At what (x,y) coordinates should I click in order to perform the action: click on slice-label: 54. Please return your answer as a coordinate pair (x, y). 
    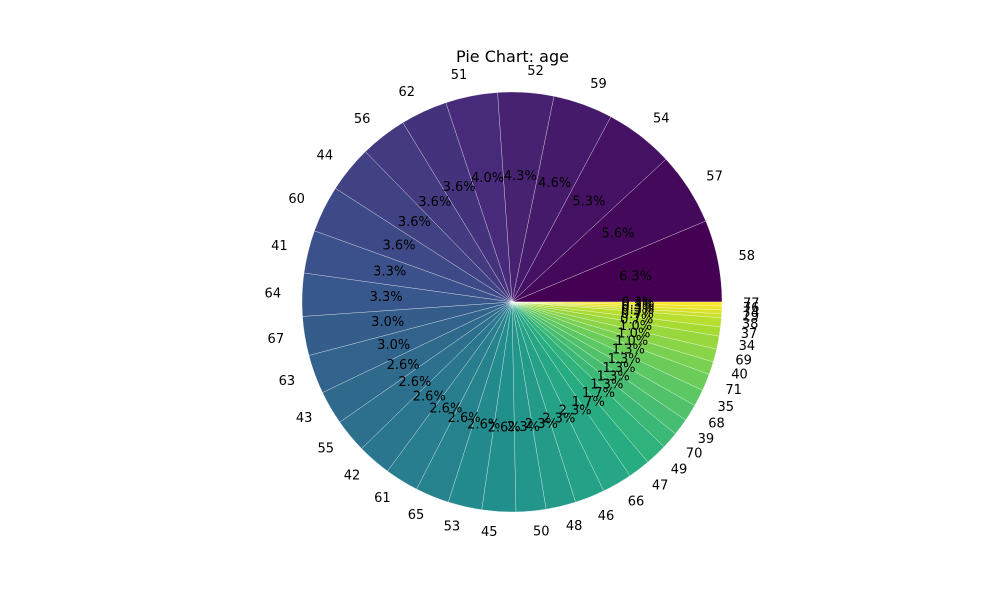
    Looking at the image, I should click on (661, 119).